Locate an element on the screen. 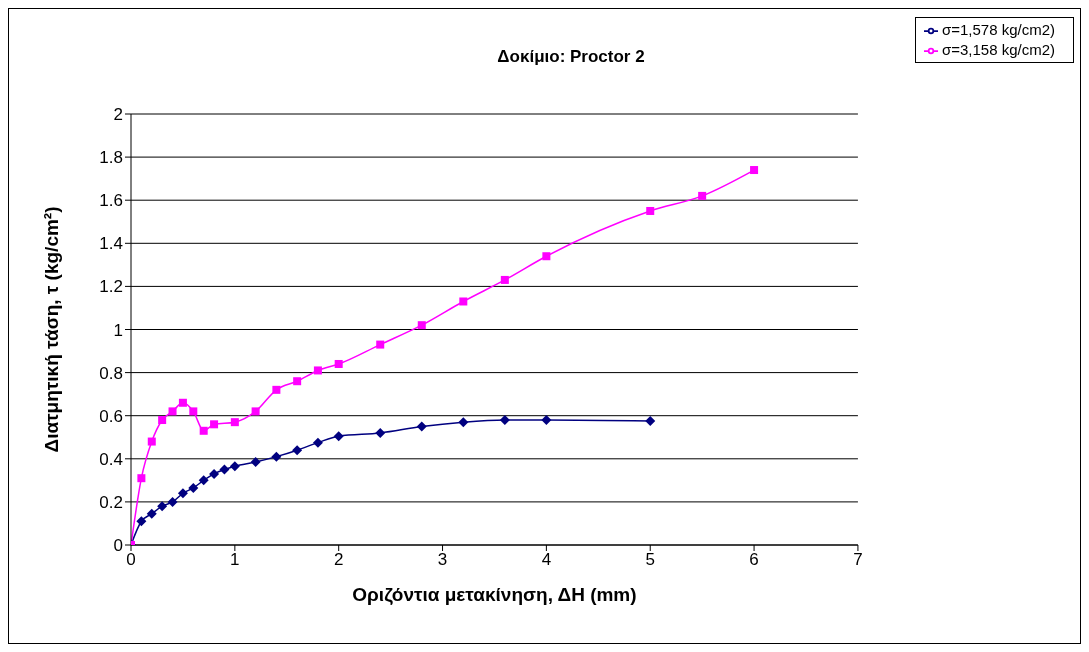  y-tick-label: 1 is located at coordinates (118, 330).